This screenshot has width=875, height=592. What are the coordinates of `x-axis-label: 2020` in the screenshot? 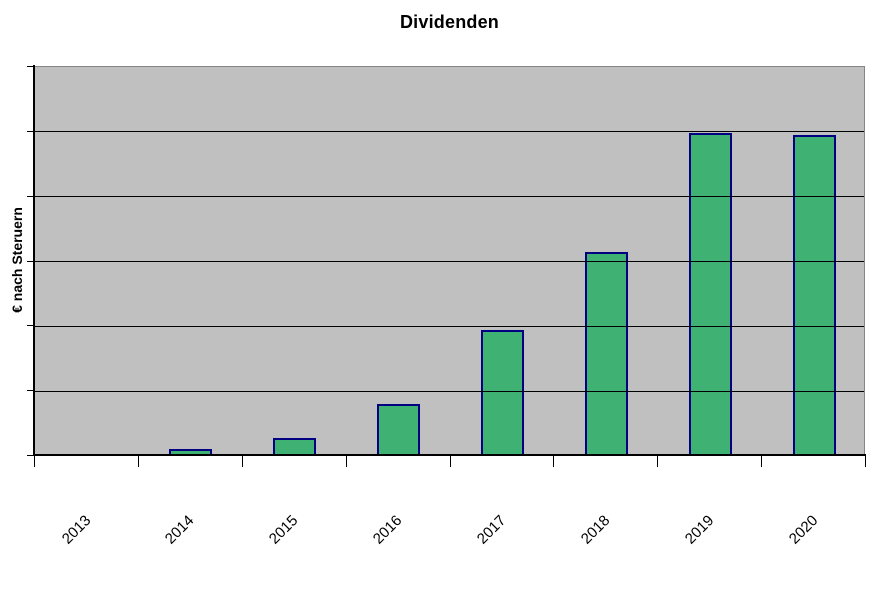 It's located at (803, 530).